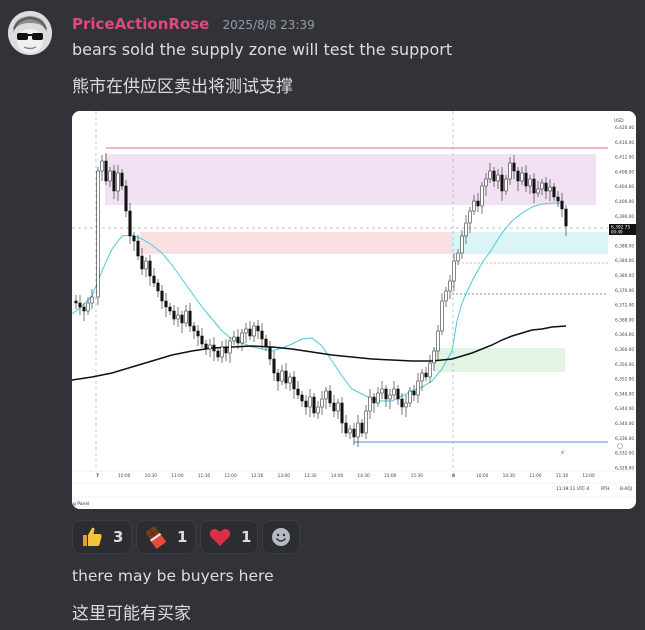 This screenshot has height=630, width=645. Describe the element at coordinates (92, 536) in the screenshot. I see `thumbs-up-icon` at that location.